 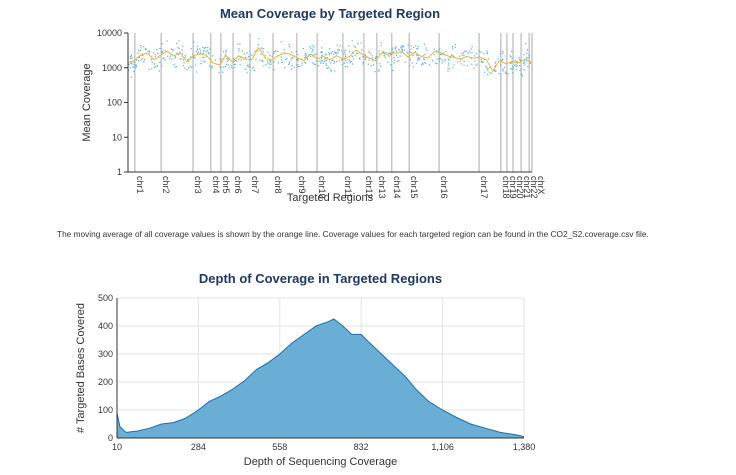 What do you see at coordinates (320, 378) in the screenshot?
I see `coverage-area` at bounding box center [320, 378].